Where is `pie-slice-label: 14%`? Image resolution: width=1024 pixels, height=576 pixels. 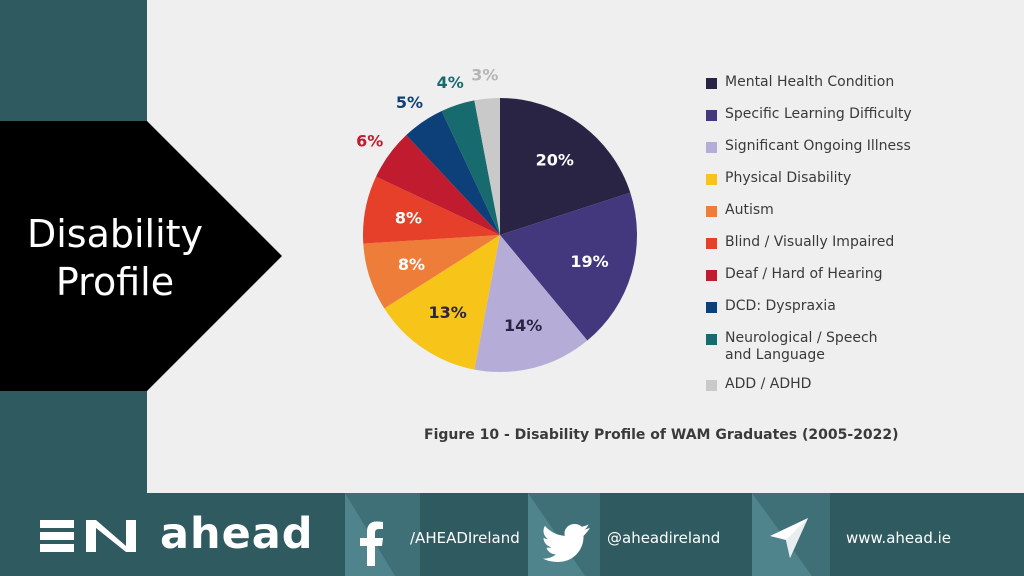
pie-slice-label: 14% is located at coordinates (523, 325).